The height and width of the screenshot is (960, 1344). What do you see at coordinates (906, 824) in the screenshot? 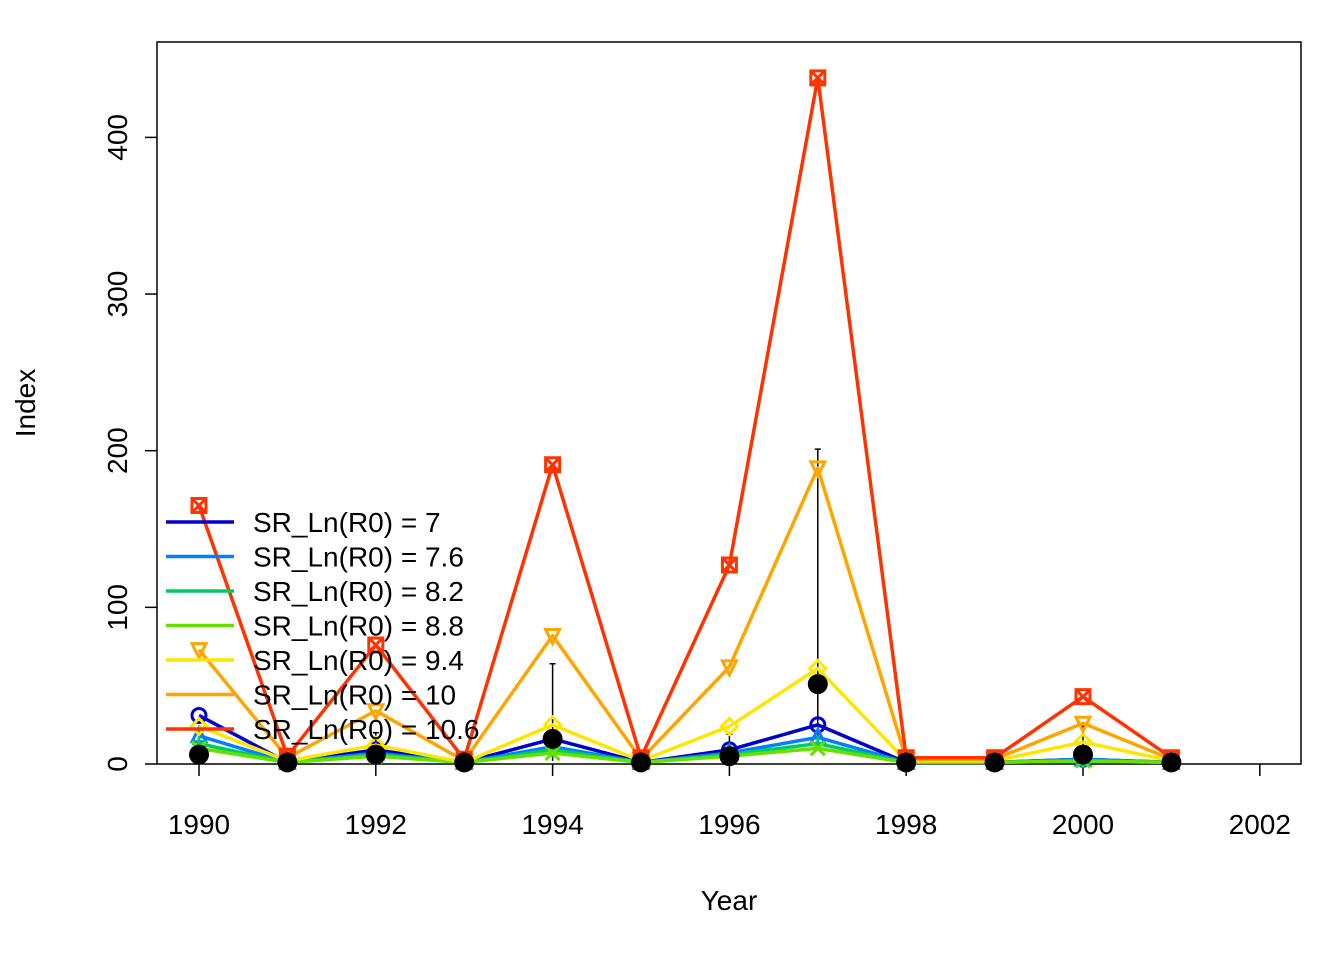
I see `x-tick-label: 1998` at bounding box center [906, 824].